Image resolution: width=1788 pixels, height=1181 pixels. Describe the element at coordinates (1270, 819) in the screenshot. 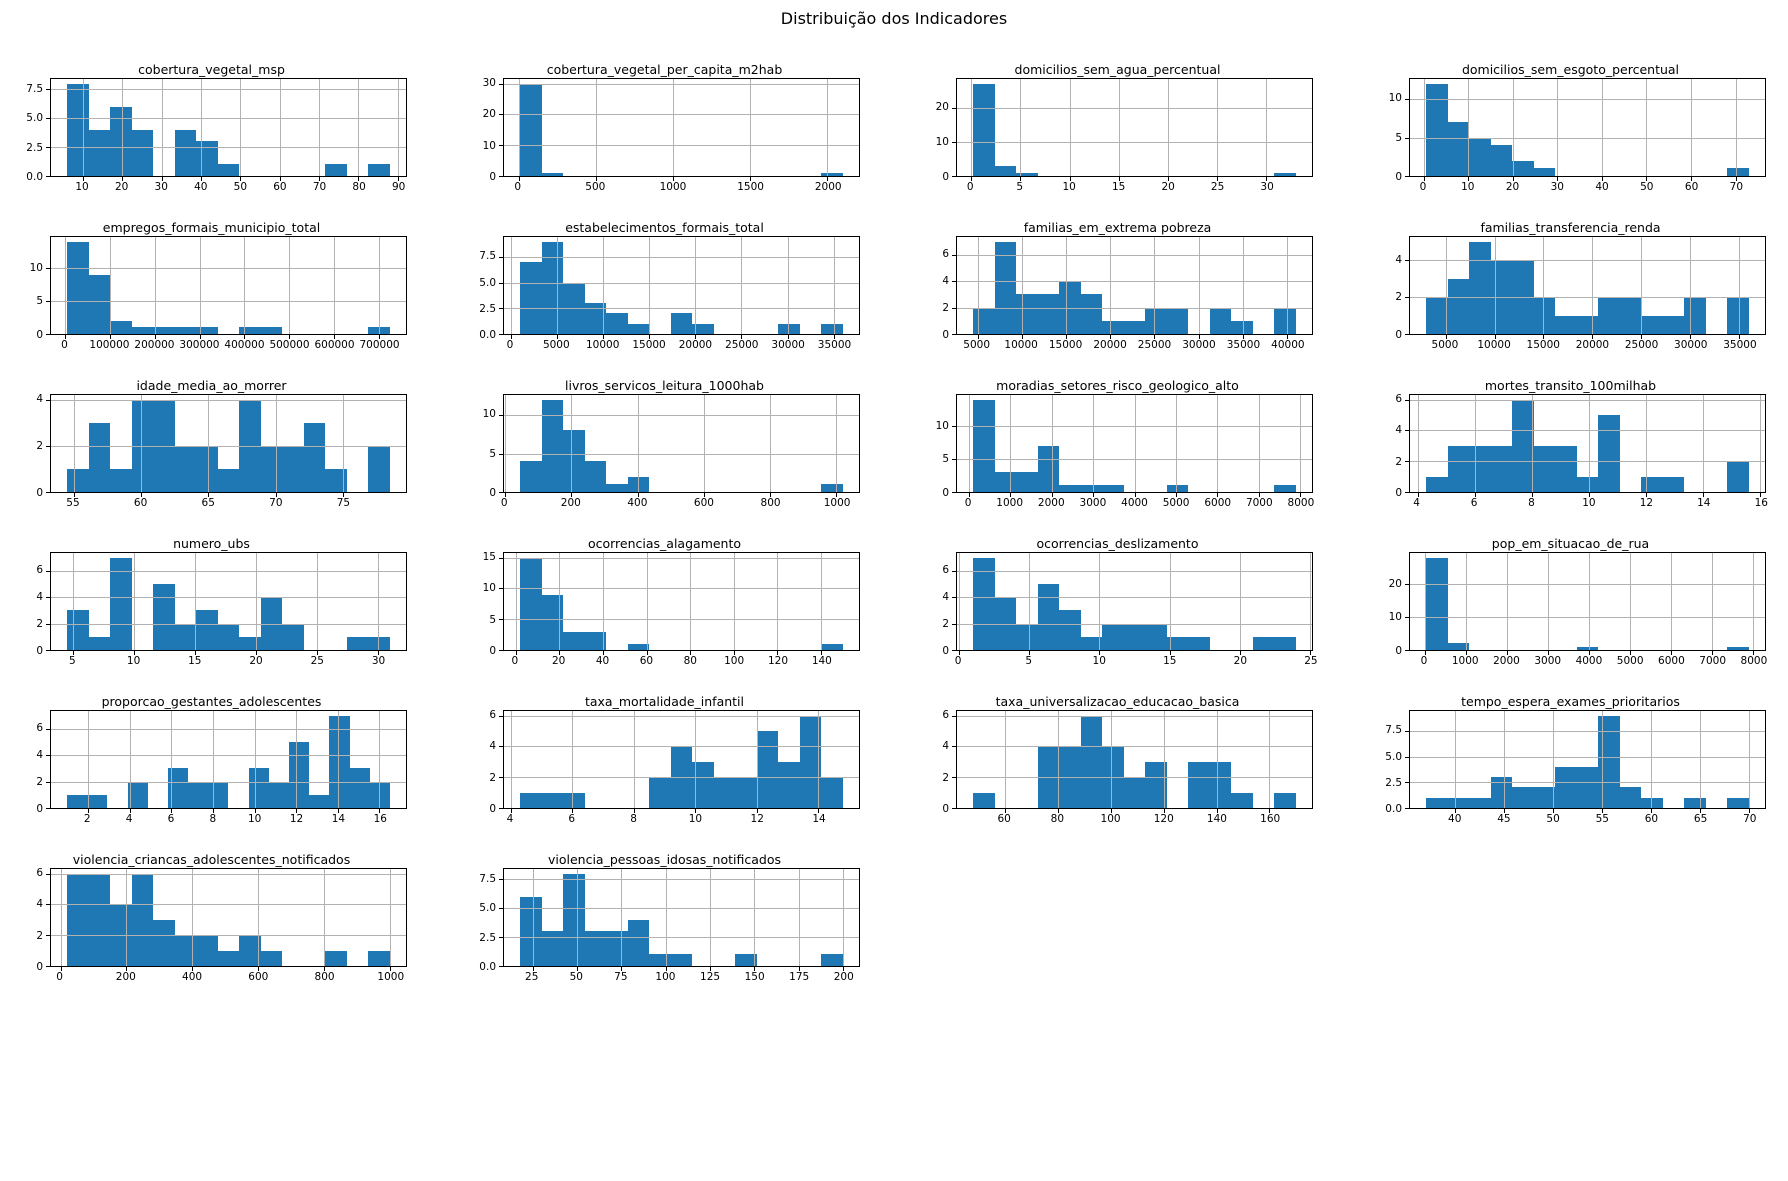

I see `x-tick-label: 160` at that location.